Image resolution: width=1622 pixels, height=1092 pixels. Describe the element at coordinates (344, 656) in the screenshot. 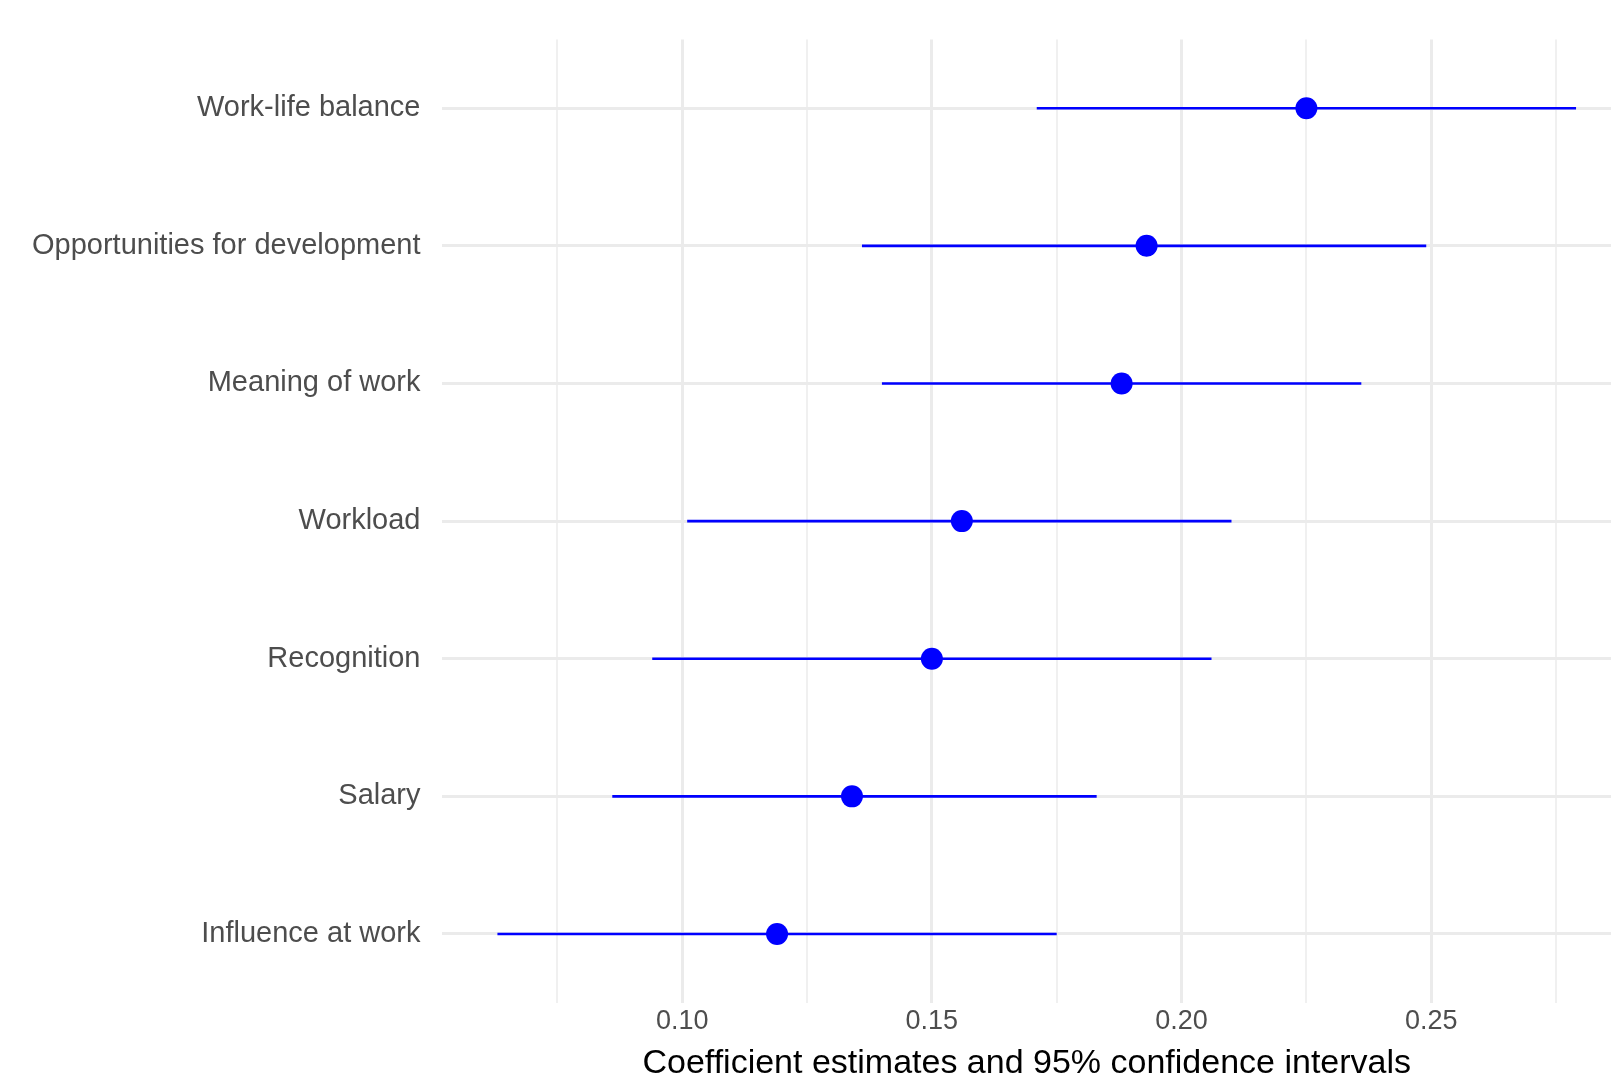

I see `y-tick-label: Recognition` at that location.